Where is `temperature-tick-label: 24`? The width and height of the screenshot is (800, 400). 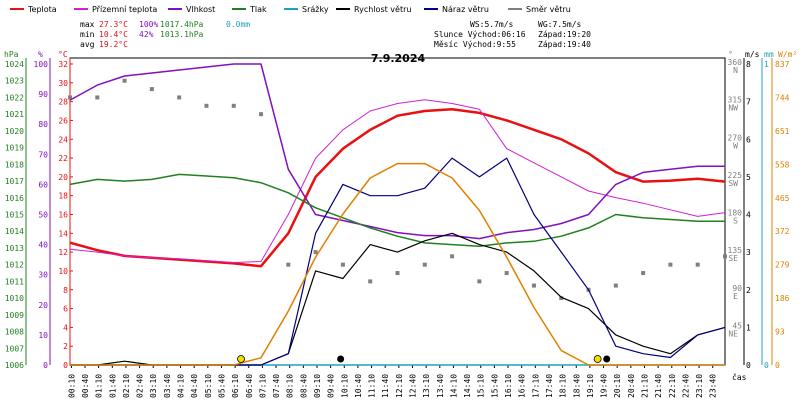 temperature-tick-label: 24 is located at coordinates (63, 139).